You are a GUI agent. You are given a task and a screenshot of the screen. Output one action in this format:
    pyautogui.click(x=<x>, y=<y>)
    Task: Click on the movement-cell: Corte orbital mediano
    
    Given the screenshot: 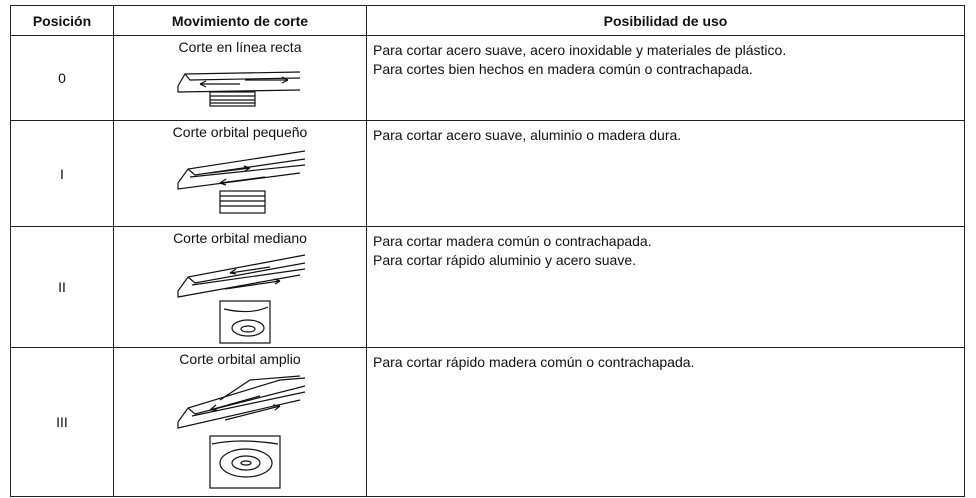 What is the action you would take?
    pyautogui.click(x=240, y=287)
    